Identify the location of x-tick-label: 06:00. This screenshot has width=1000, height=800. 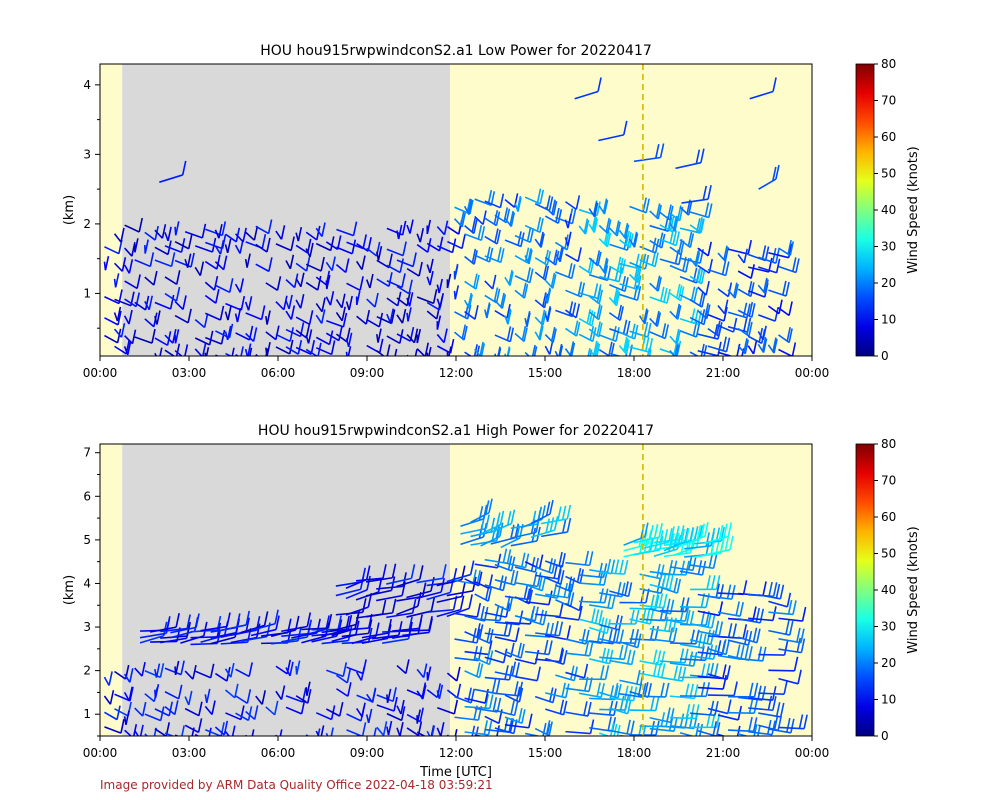
(278, 753).